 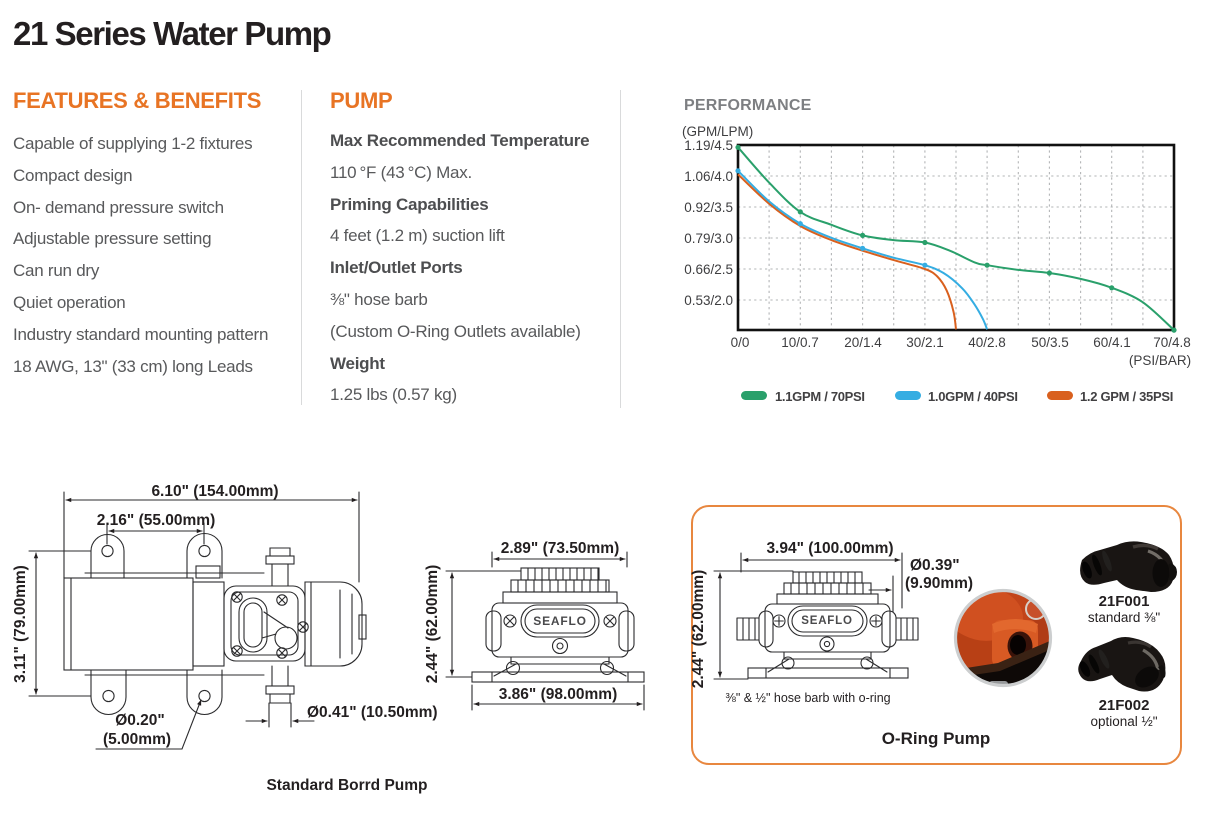 What do you see at coordinates (708, 238) in the screenshot?
I see `svg-text: 0.79/3.0` at bounding box center [708, 238].